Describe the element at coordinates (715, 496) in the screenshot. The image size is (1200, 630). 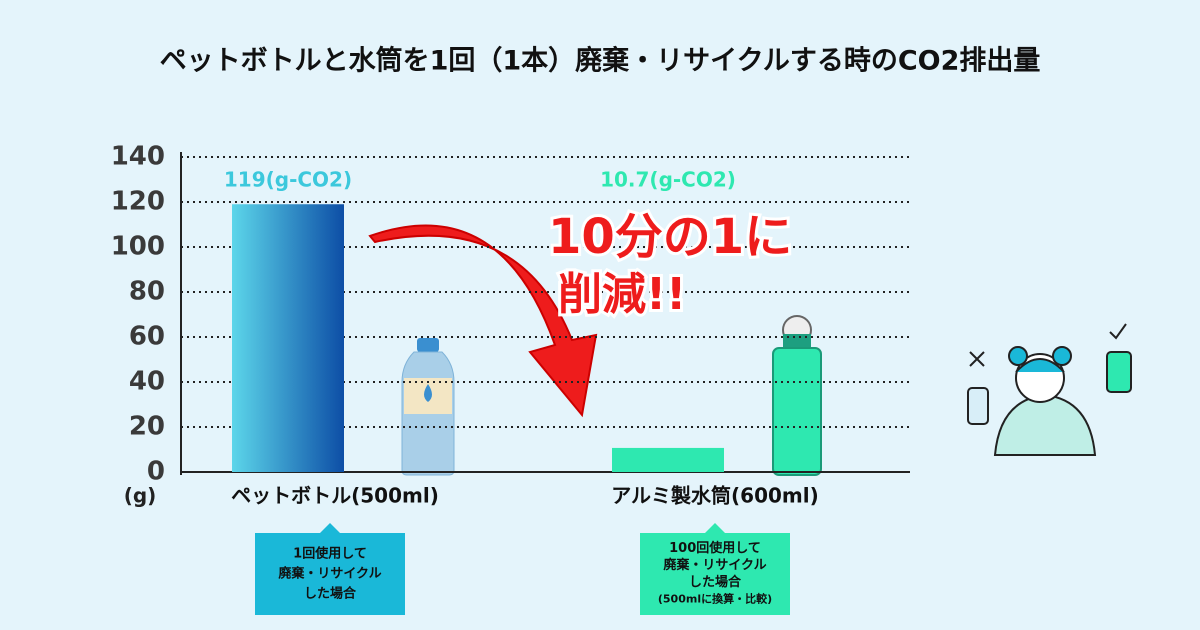
I see `x-tick-label: アルミ製水筒(600ml)` at that location.